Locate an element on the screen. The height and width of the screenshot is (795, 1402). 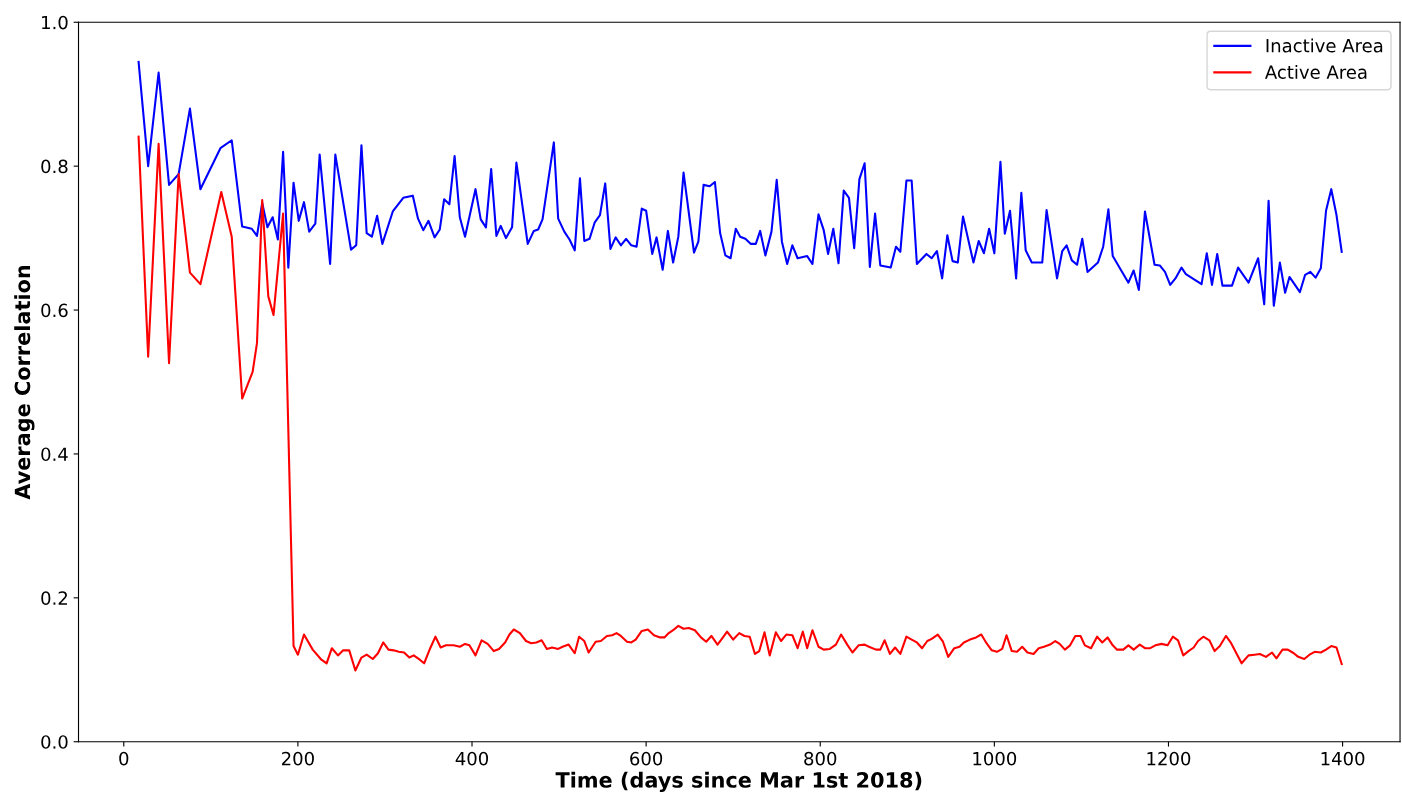
x-tick-label: 800 is located at coordinates (820, 758).